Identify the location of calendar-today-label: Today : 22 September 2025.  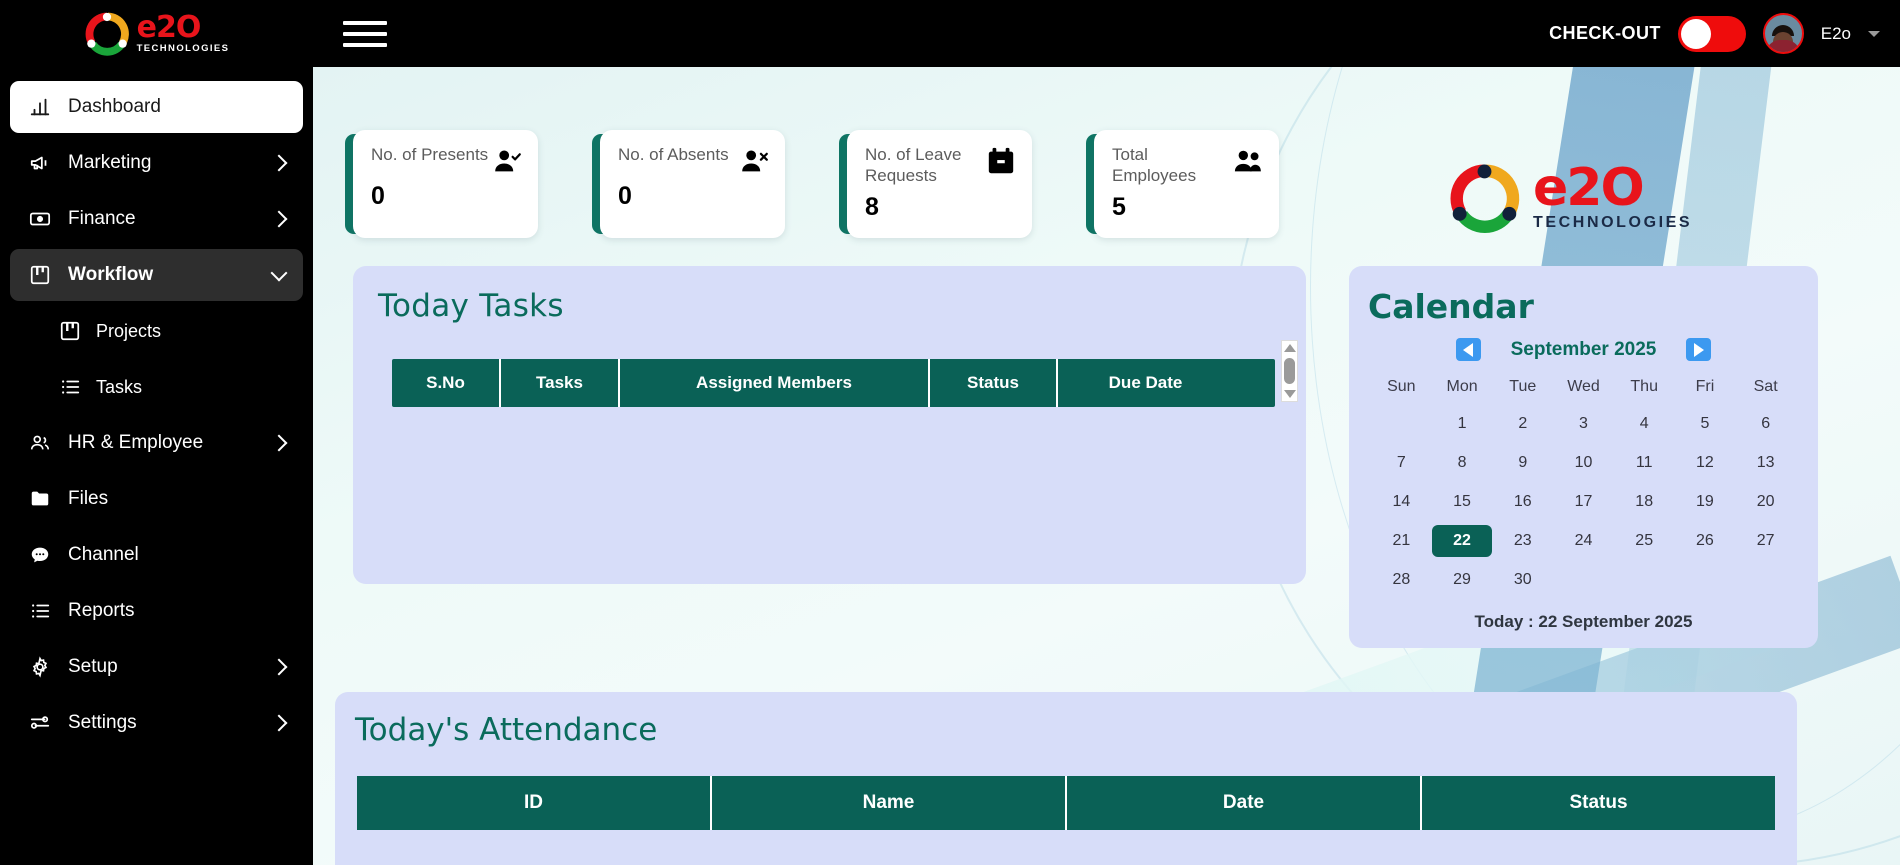
(1583, 621).